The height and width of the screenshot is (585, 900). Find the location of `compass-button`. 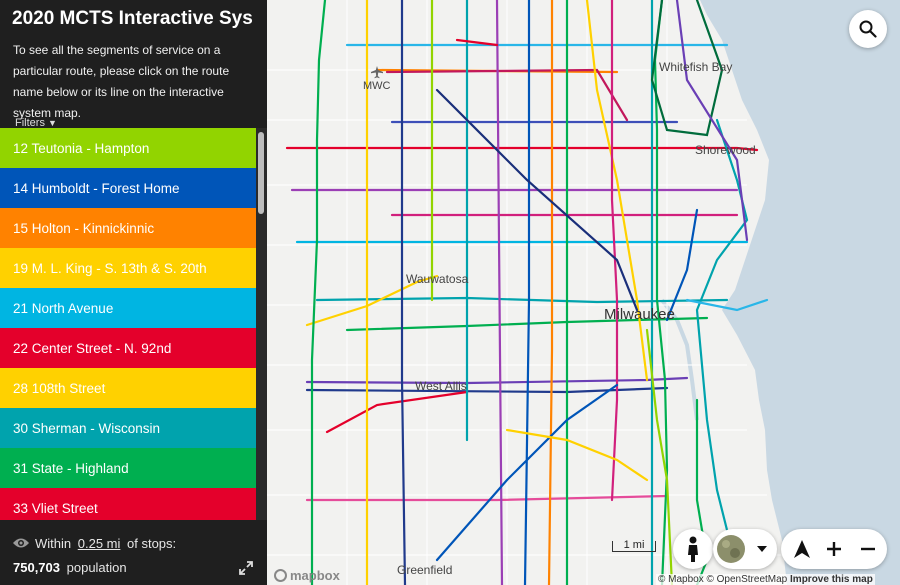

compass-button is located at coordinates (802, 549).